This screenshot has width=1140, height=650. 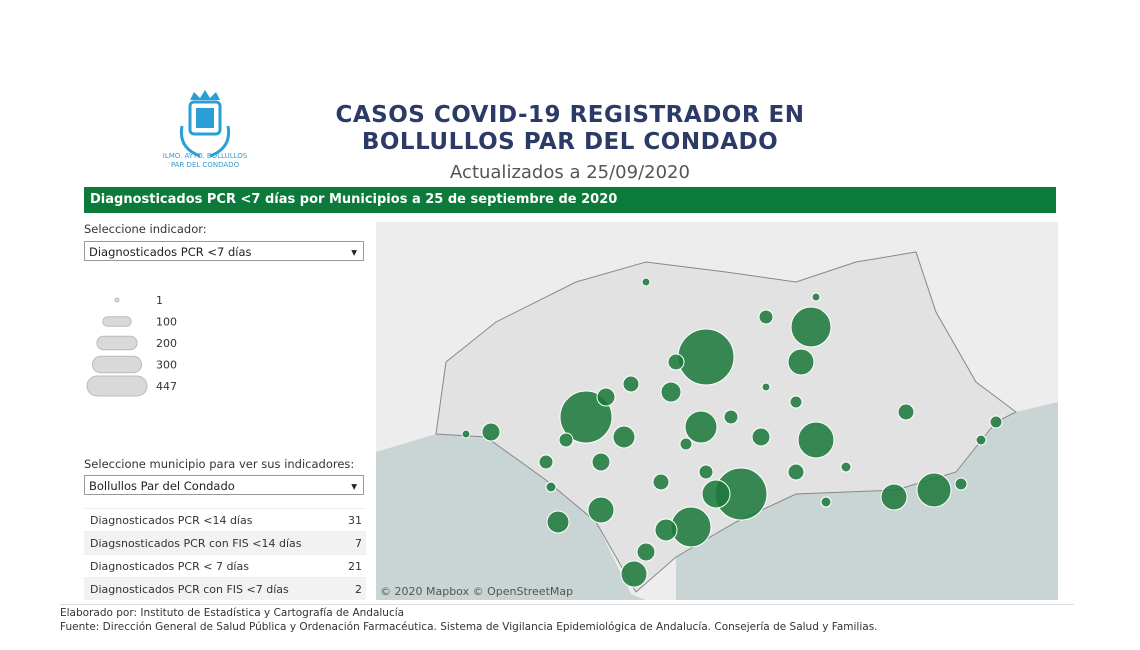 I want to click on indicator-row: Diagnosticados PCR <14 días 31, so click(x=225, y=519).